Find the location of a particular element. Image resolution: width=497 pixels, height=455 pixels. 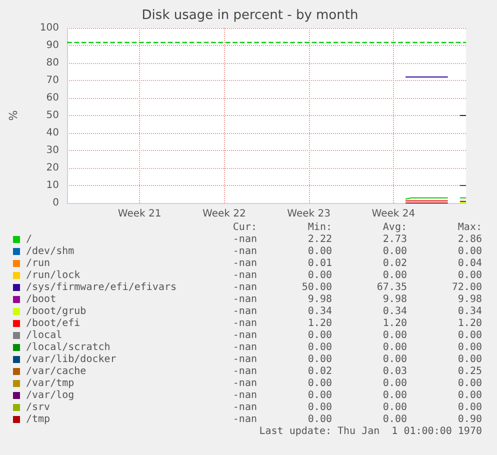

text: 0.01 is located at coordinates (319, 264).